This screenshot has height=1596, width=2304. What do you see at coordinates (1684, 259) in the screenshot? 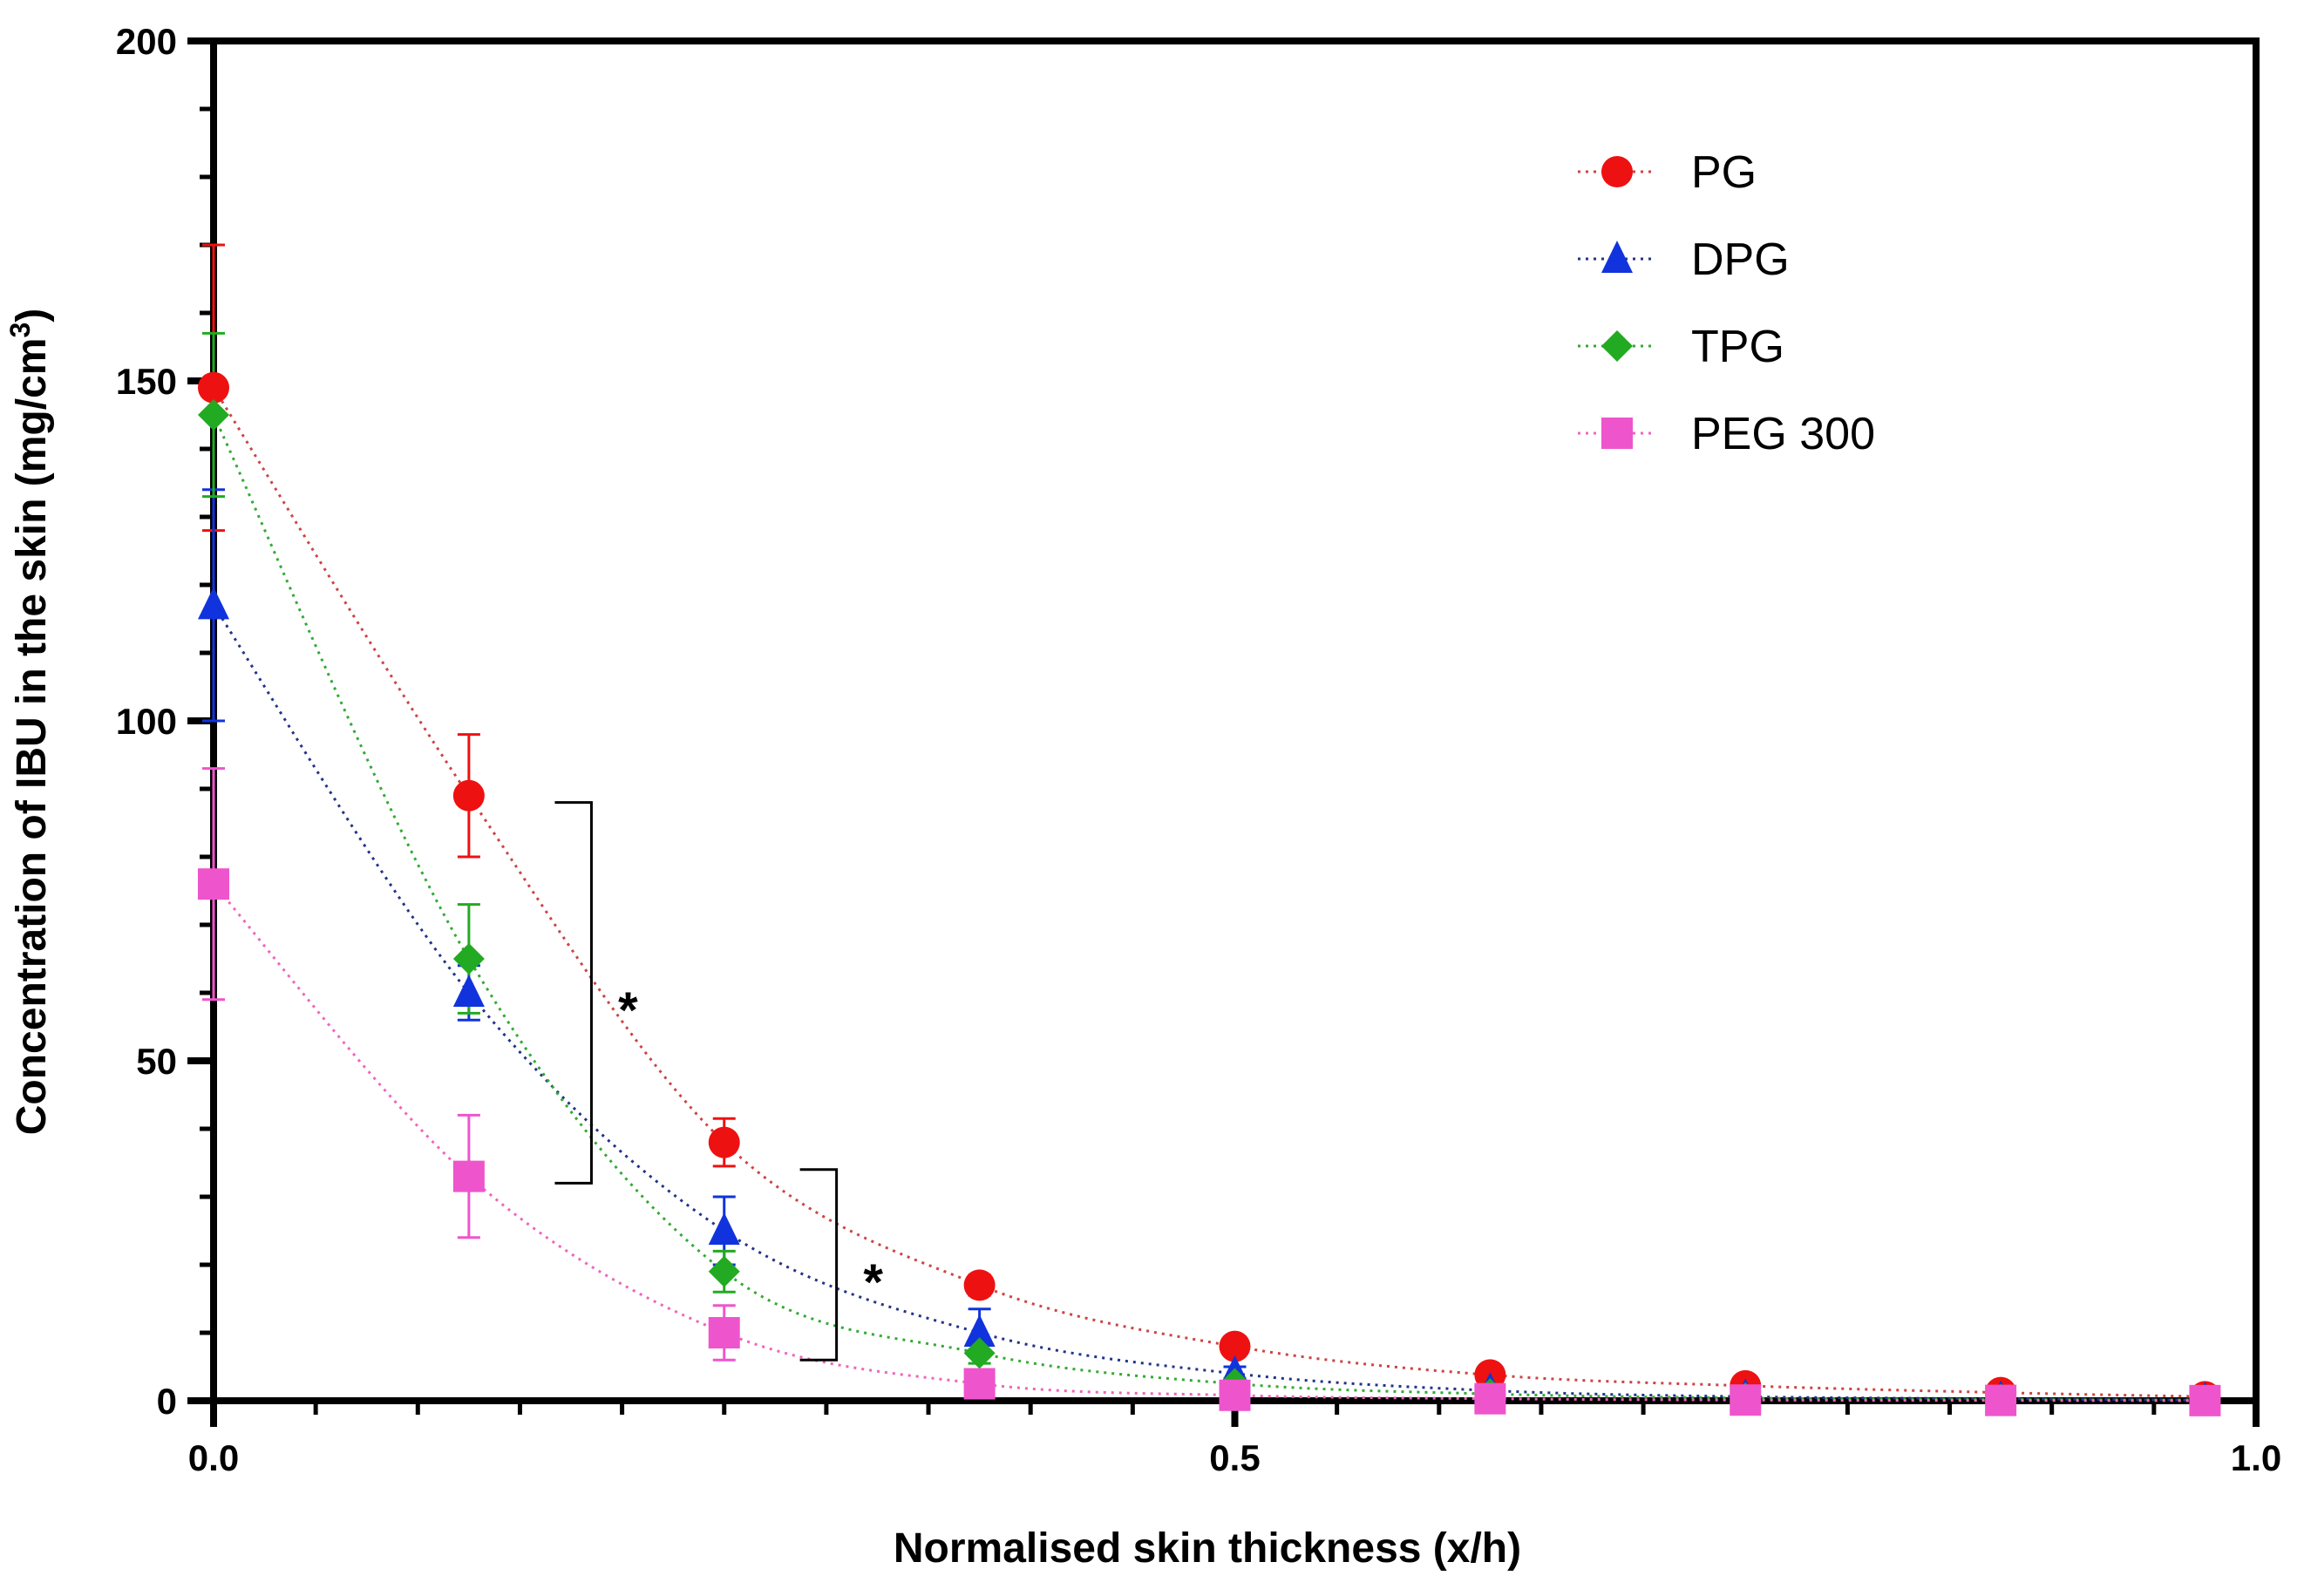
I see `legend-item: DPG` at bounding box center [1684, 259].